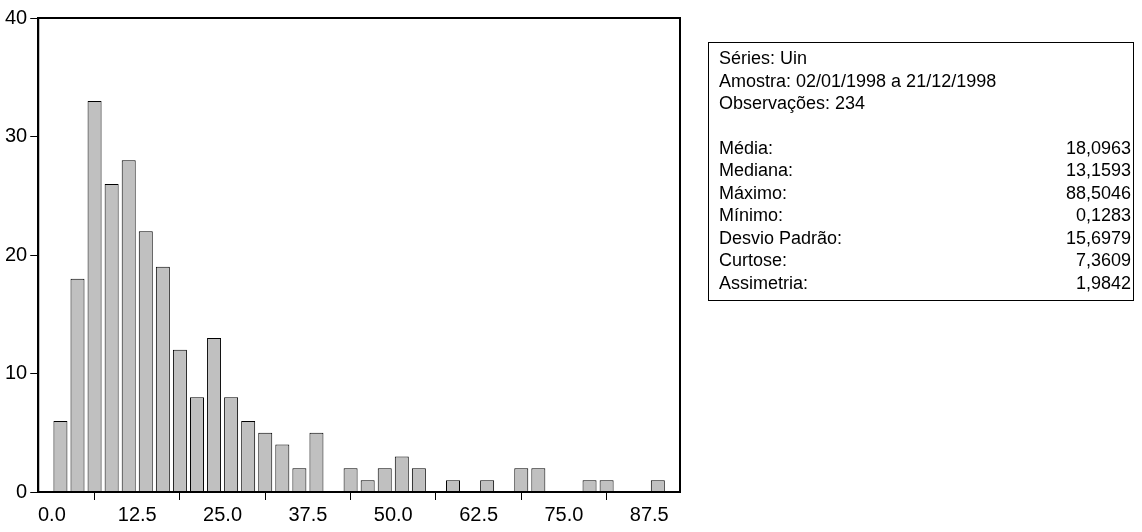 This screenshot has height=532, width=1142. Describe the element at coordinates (16, 16) in the screenshot. I see `y-tick-label: 40` at that location.